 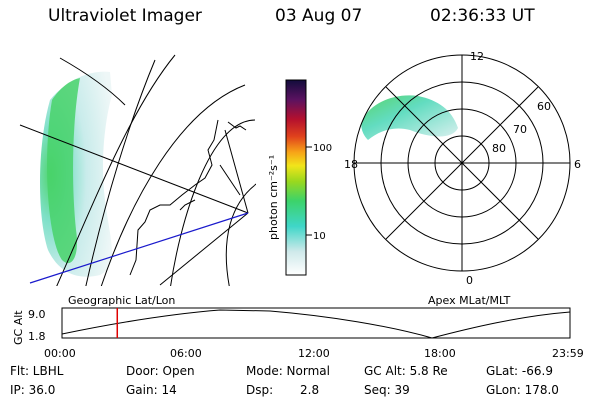 I want to click on mlat-70: 70, so click(x=520, y=129).